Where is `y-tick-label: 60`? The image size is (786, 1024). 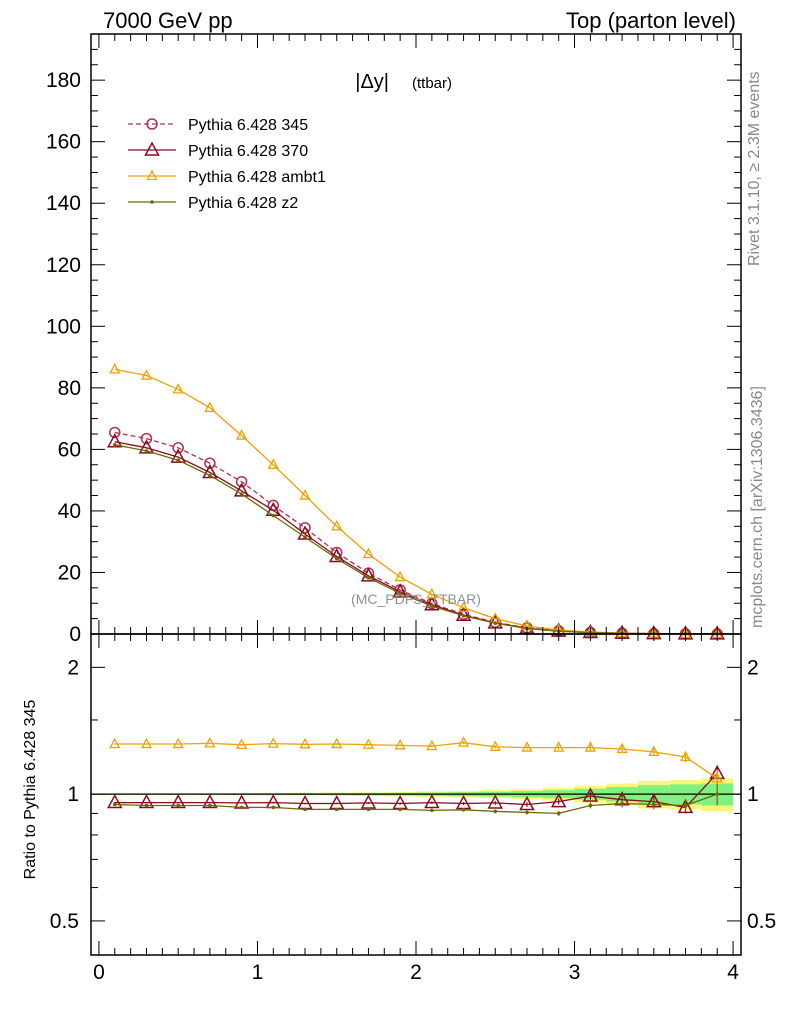 y-tick-label: 60 is located at coordinates (69, 449).